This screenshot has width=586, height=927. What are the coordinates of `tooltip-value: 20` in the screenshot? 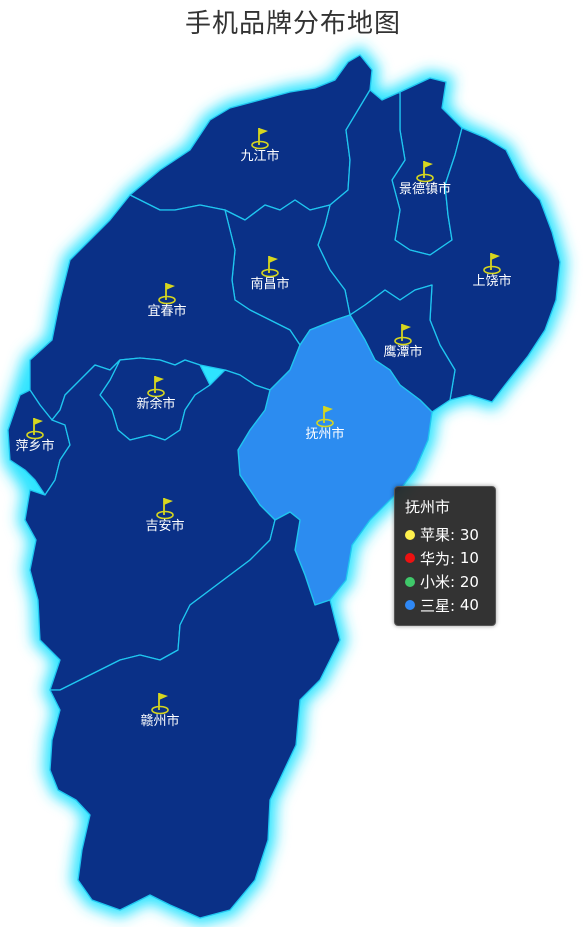 It's located at (469, 581).